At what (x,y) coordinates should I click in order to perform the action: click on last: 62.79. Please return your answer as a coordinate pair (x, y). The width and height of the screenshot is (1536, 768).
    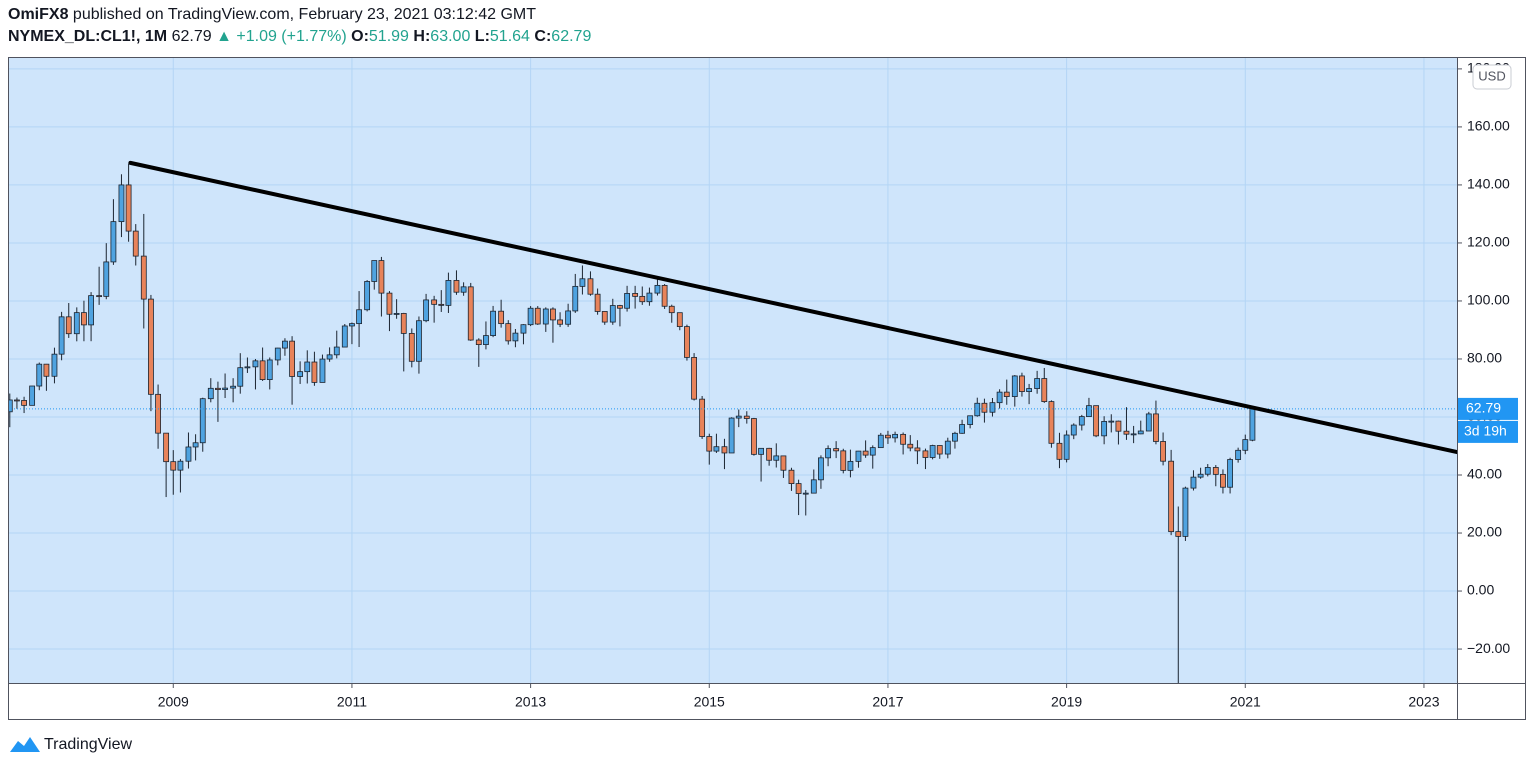
    Looking at the image, I should click on (192, 36).